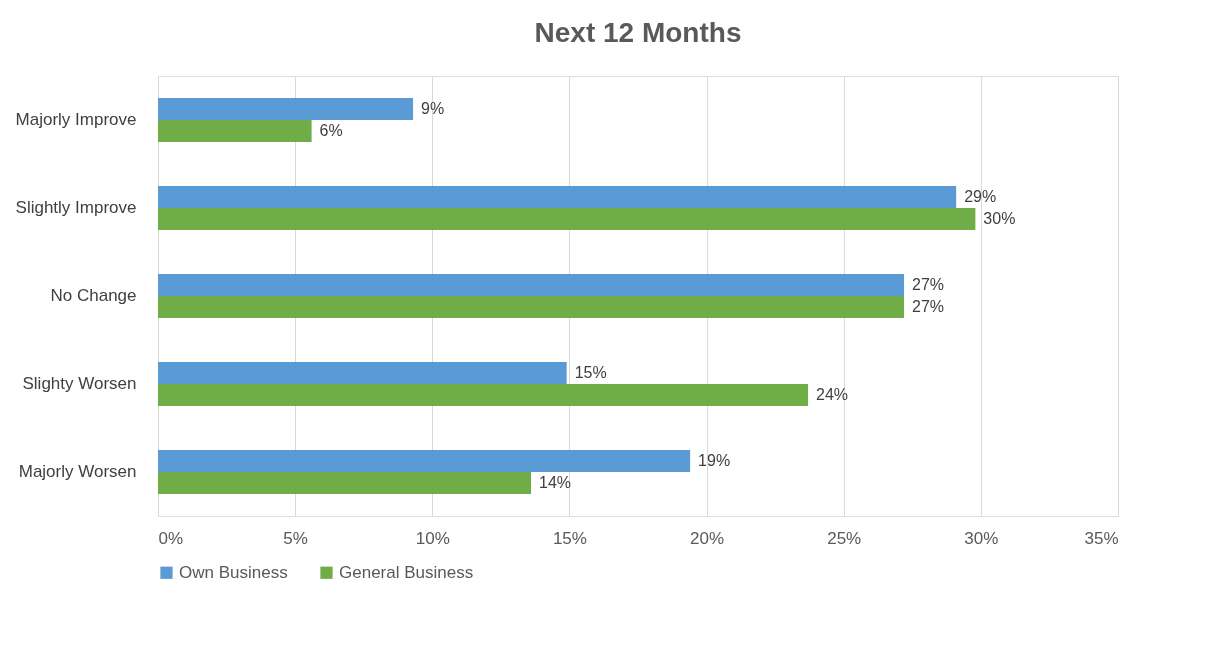  I want to click on data-label: 30%, so click(999, 218).